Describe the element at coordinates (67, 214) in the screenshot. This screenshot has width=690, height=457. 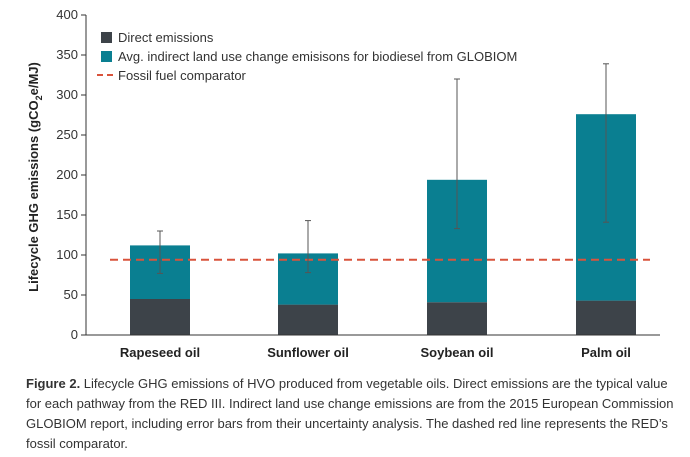
I see `y-tick-label-150: 150` at that location.